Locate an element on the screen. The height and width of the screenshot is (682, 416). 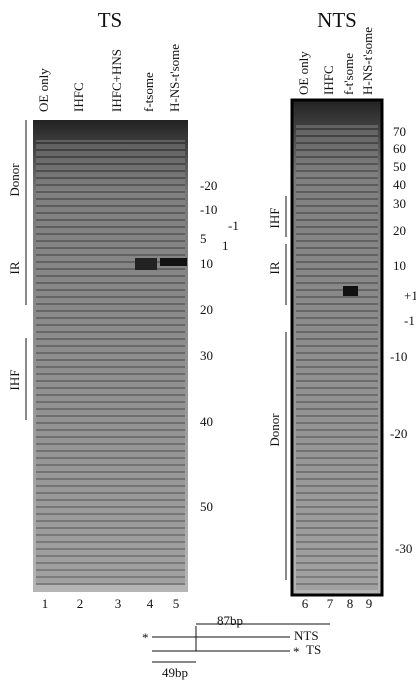
lane-number: 4 is located at coordinates (150, 603).